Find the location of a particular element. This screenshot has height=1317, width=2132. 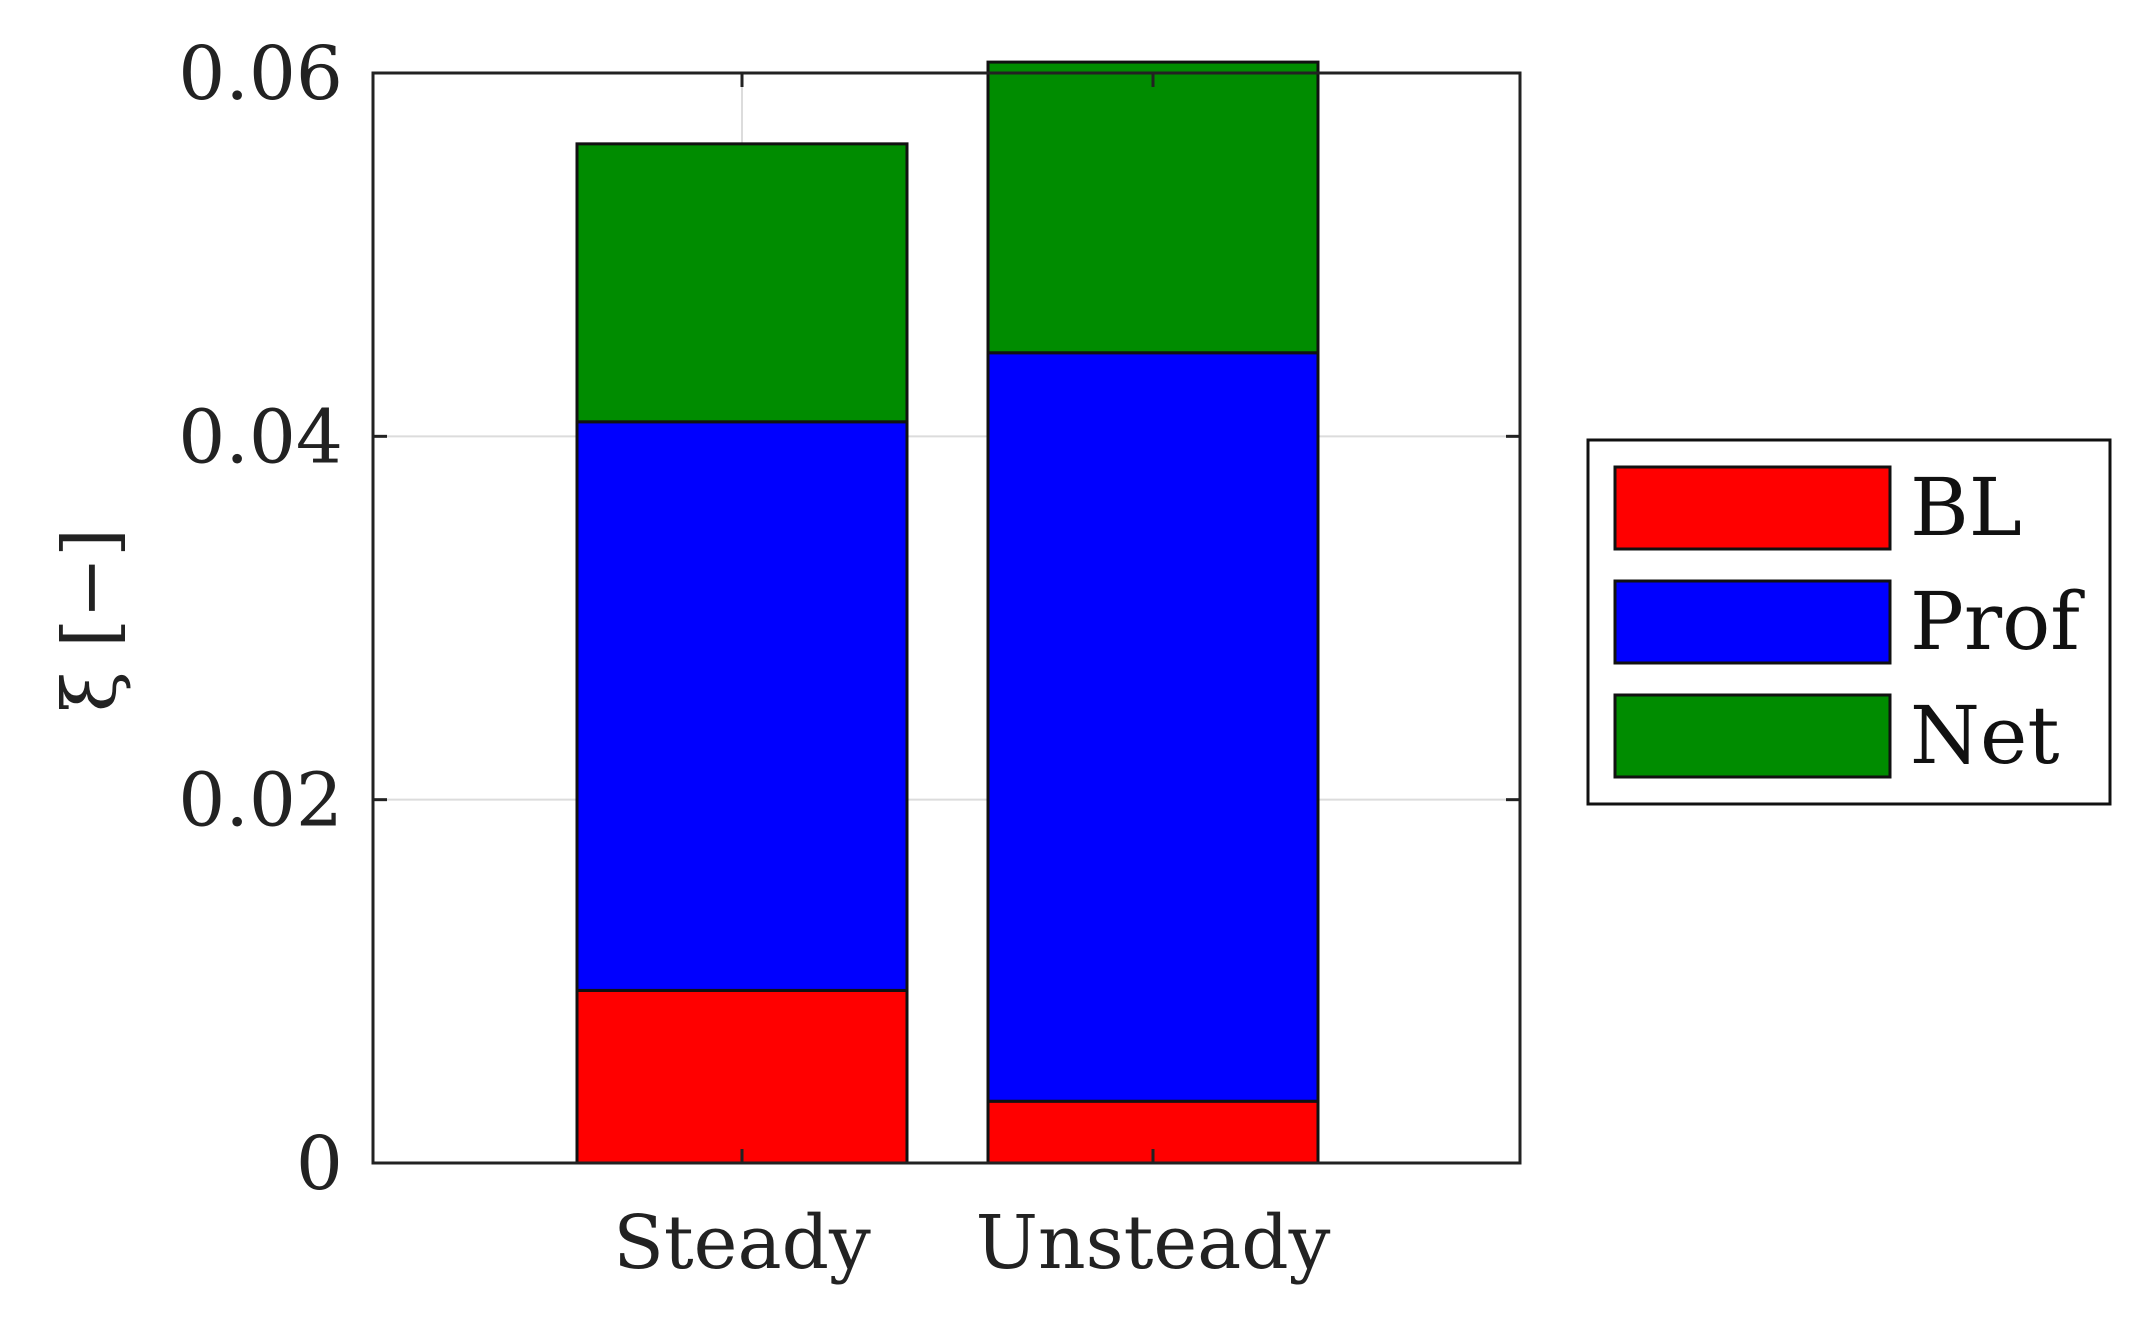

legend-swatch-bl is located at coordinates (1752, 508).